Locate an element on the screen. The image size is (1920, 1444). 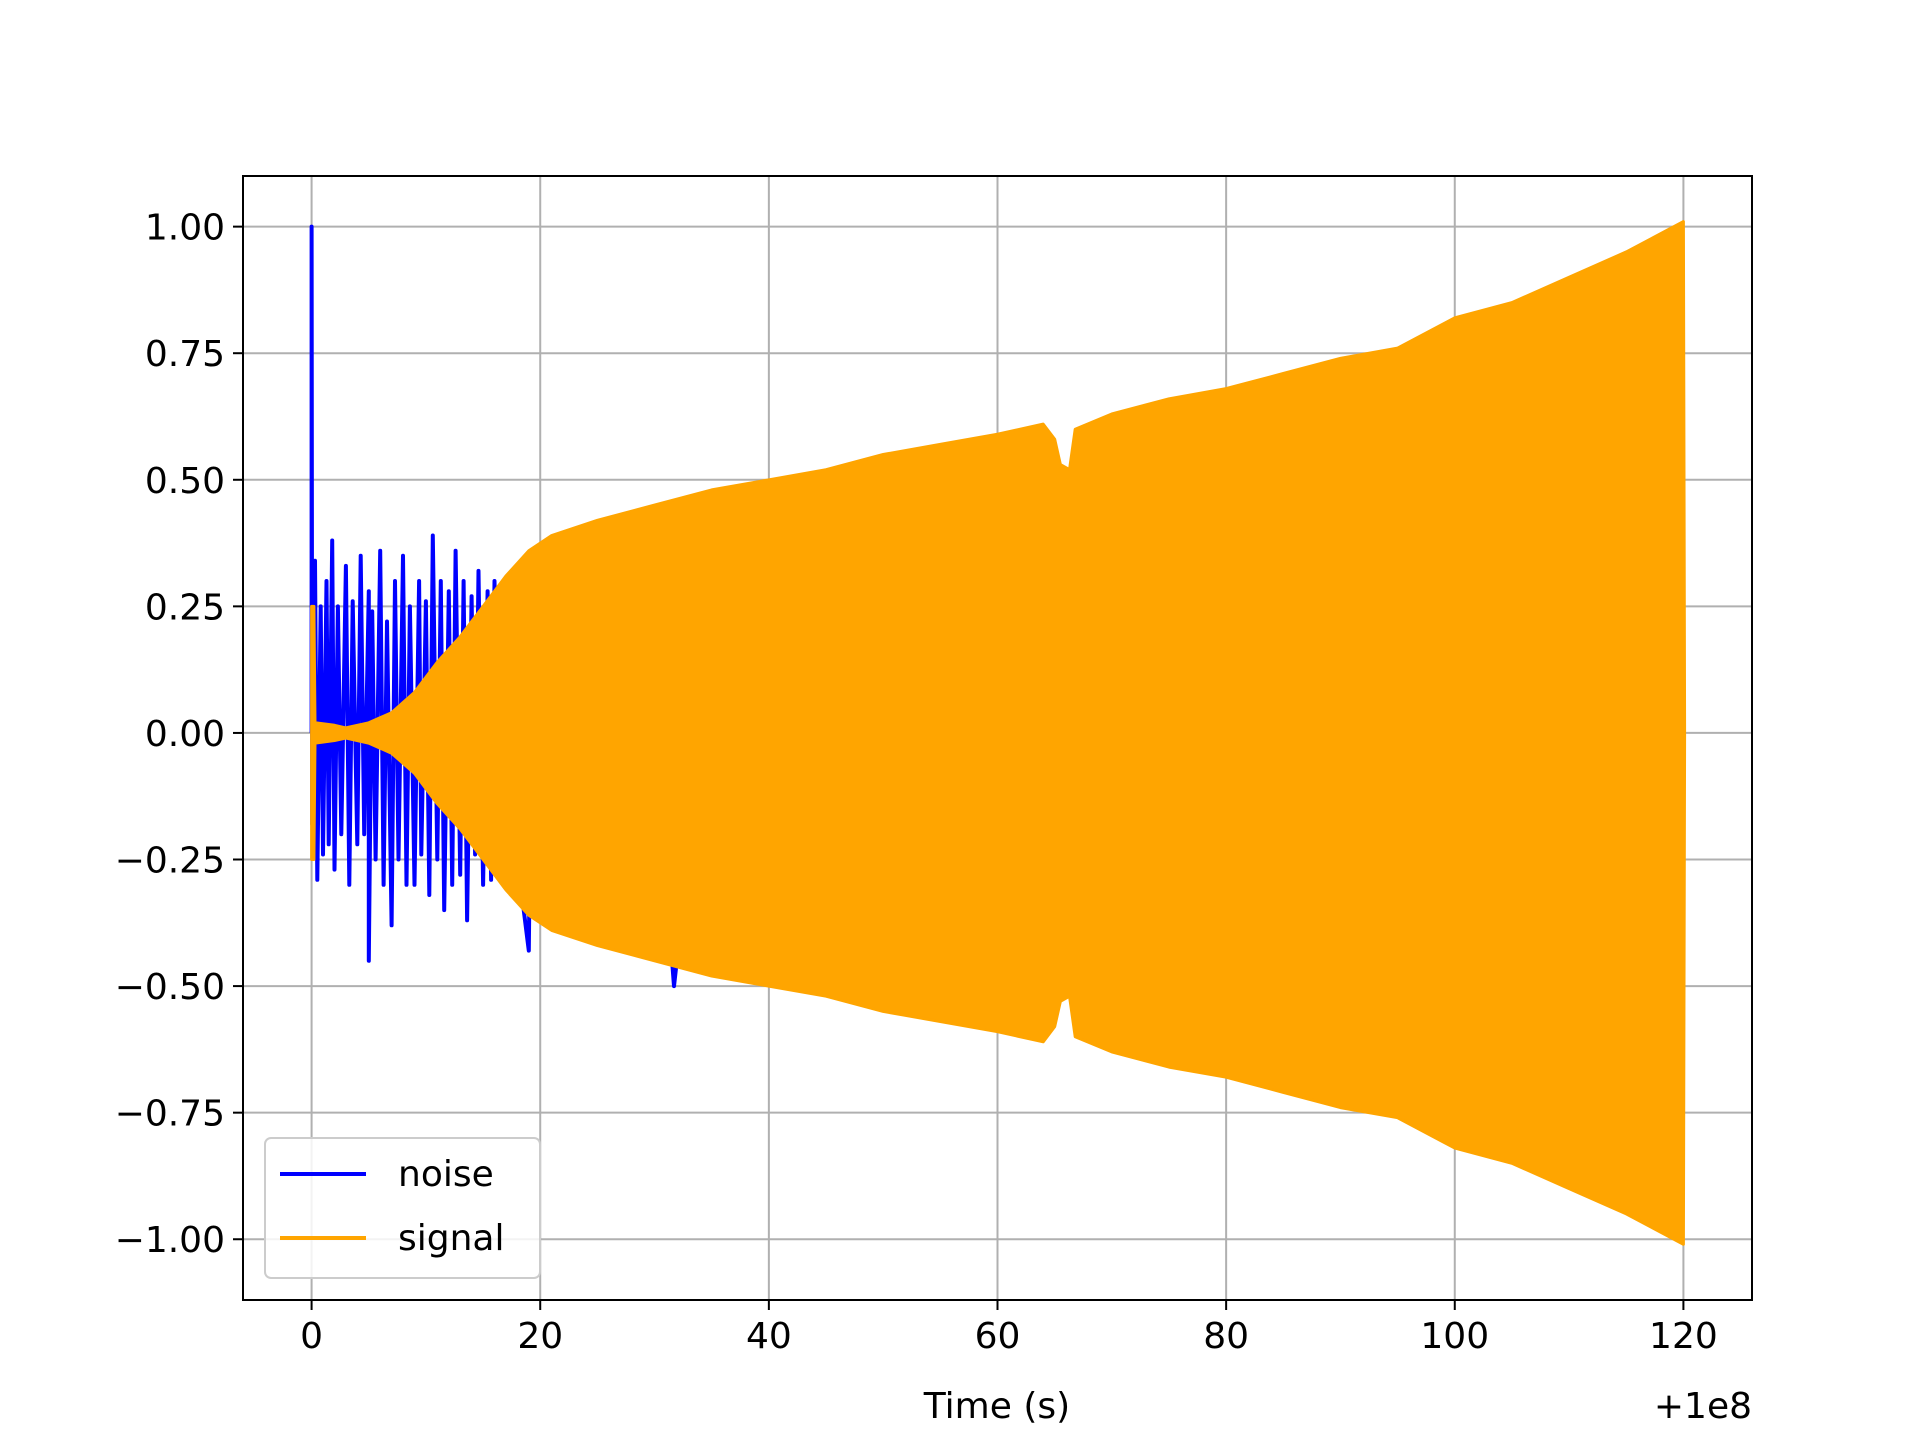
x-tick-label: 100 is located at coordinates (1454, 1336).